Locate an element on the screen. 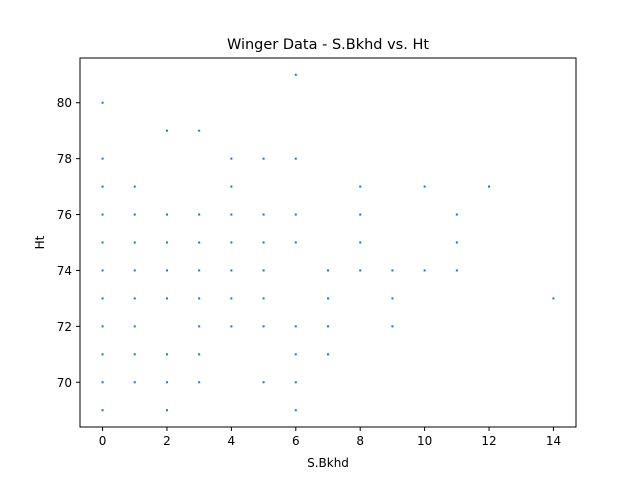  x-tick-label: 8 is located at coordinates (360, 441).